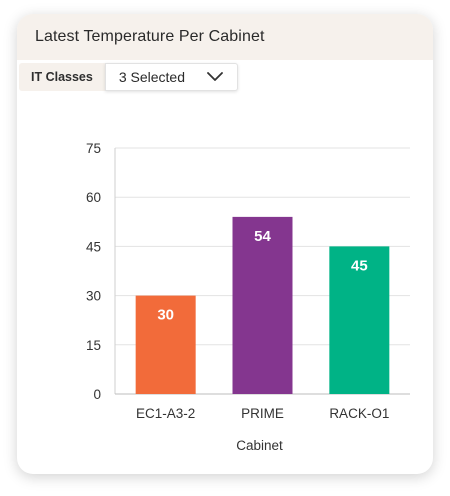  Describe the element at coordinates (262, 236) in the screenshot. I see `bar-value-label: 54` at that location.